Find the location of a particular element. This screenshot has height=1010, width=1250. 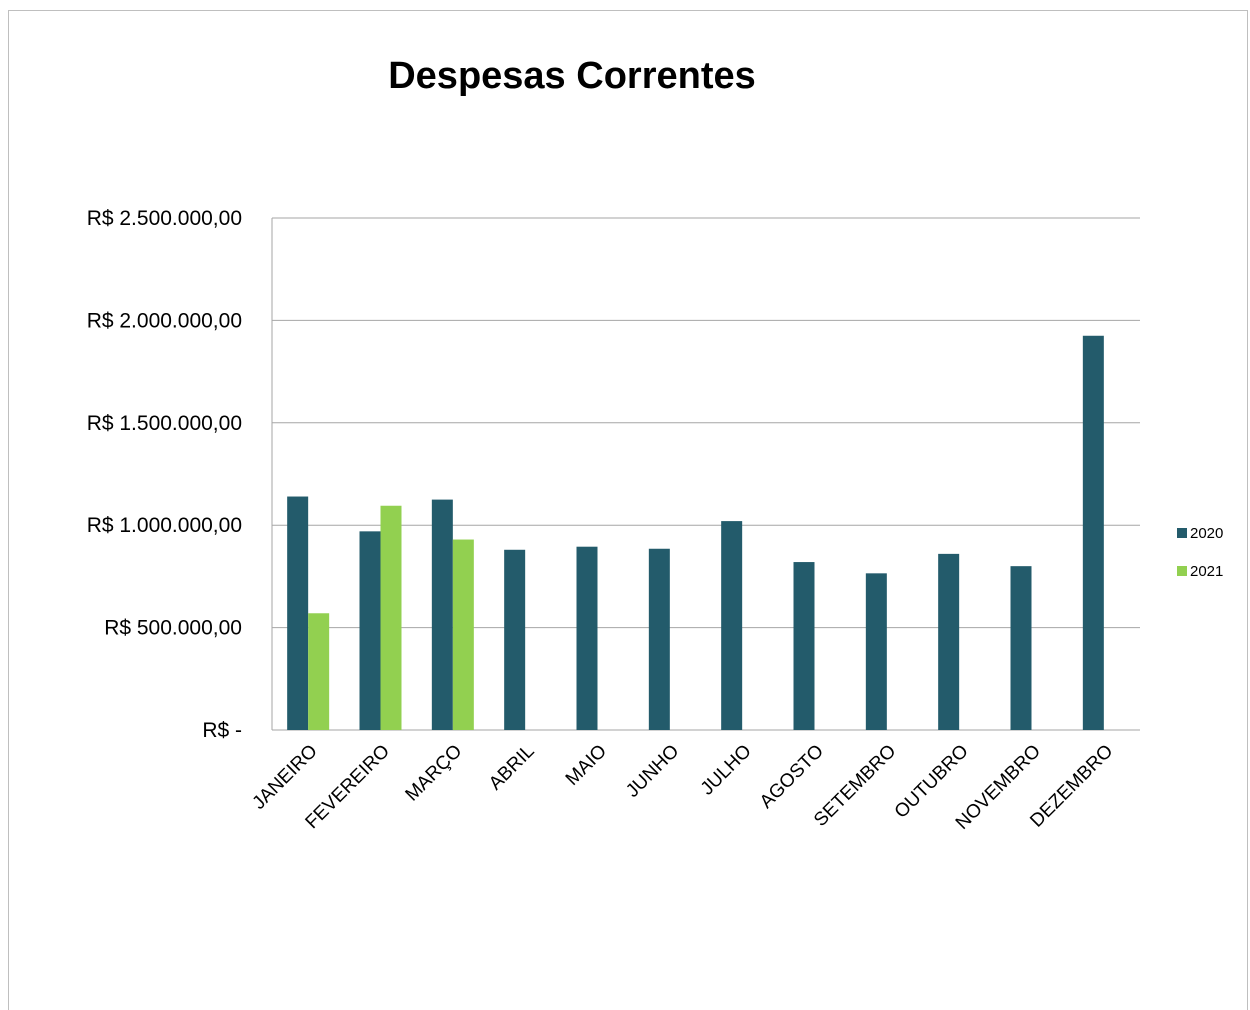

bar-2020-janeiro is located at coordinates (298, 613).